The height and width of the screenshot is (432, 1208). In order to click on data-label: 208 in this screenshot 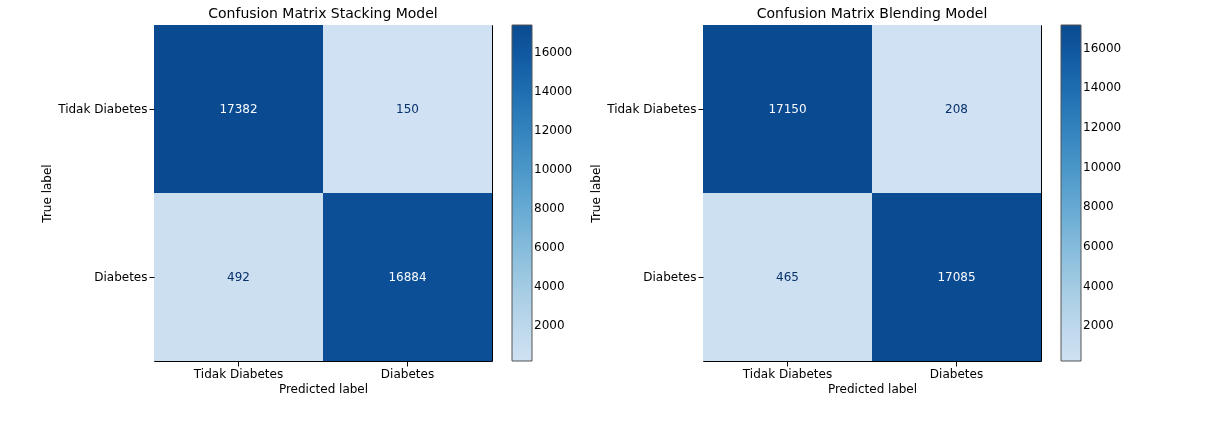, I will do `click(956, 109)`.